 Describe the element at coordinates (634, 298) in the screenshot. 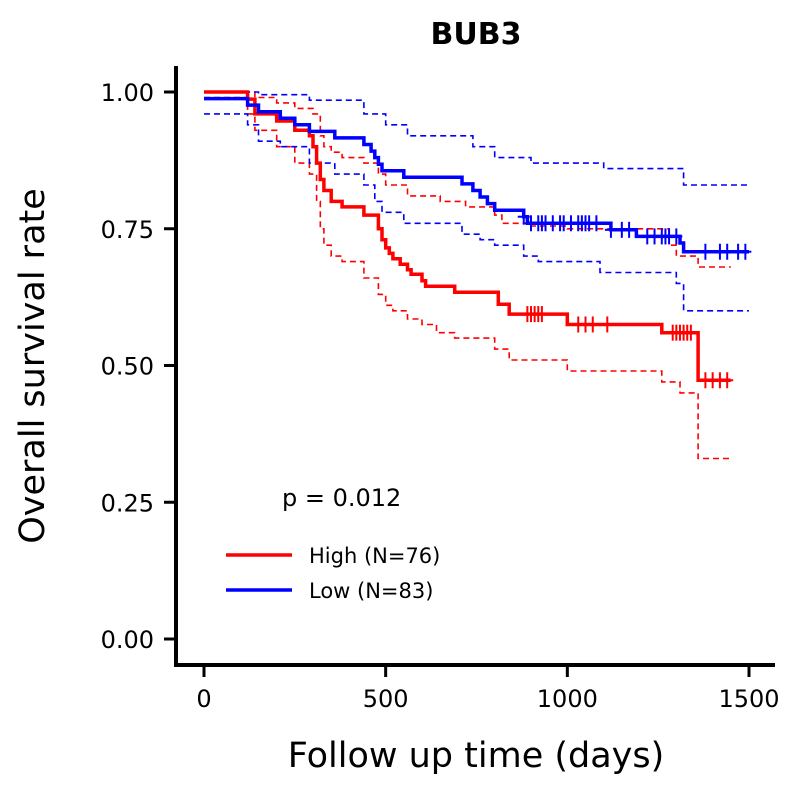

I see `censor-marks` at that location.